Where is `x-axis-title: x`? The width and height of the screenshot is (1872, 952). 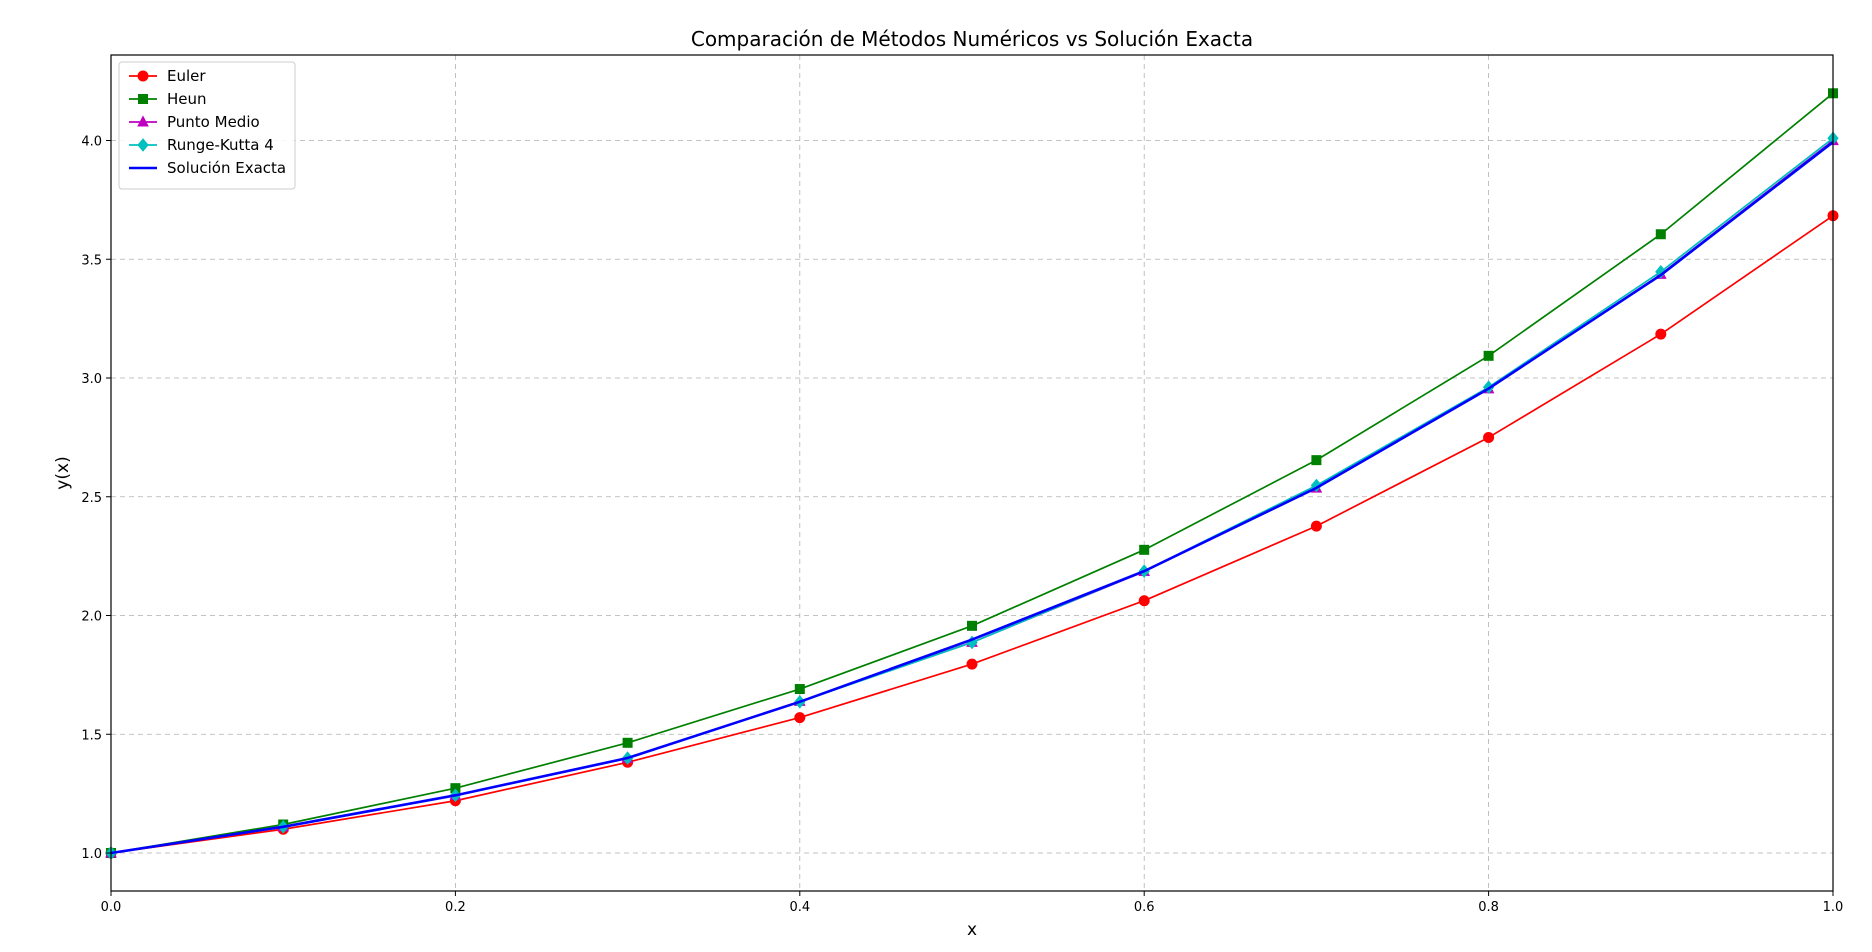
x-axis-title: x is located at coordinates (972, 930).